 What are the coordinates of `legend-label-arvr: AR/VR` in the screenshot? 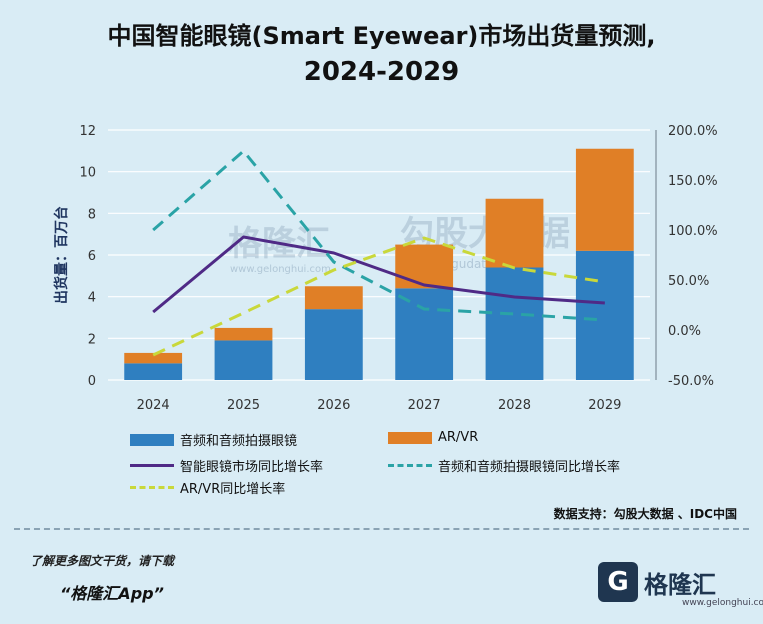 It's located at (458, 437).